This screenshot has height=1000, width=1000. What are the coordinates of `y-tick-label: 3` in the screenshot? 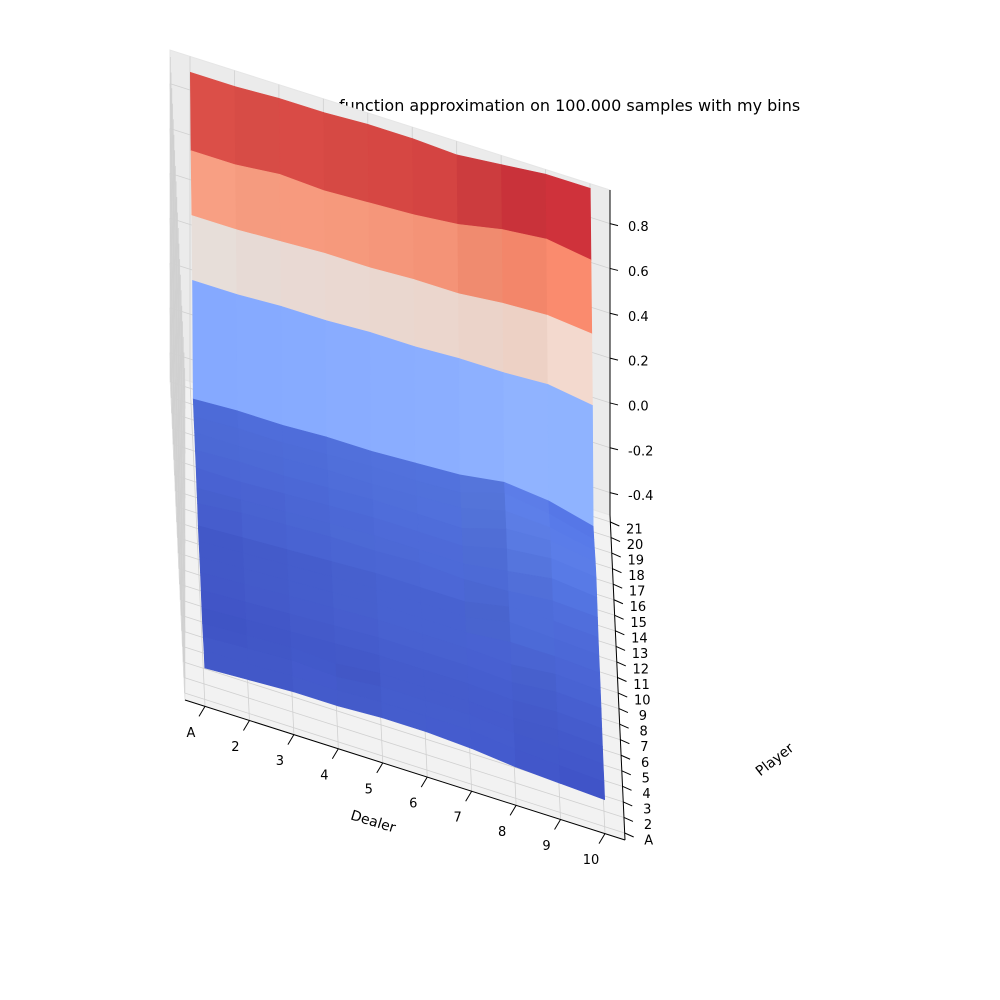 It's located at (647, 809).